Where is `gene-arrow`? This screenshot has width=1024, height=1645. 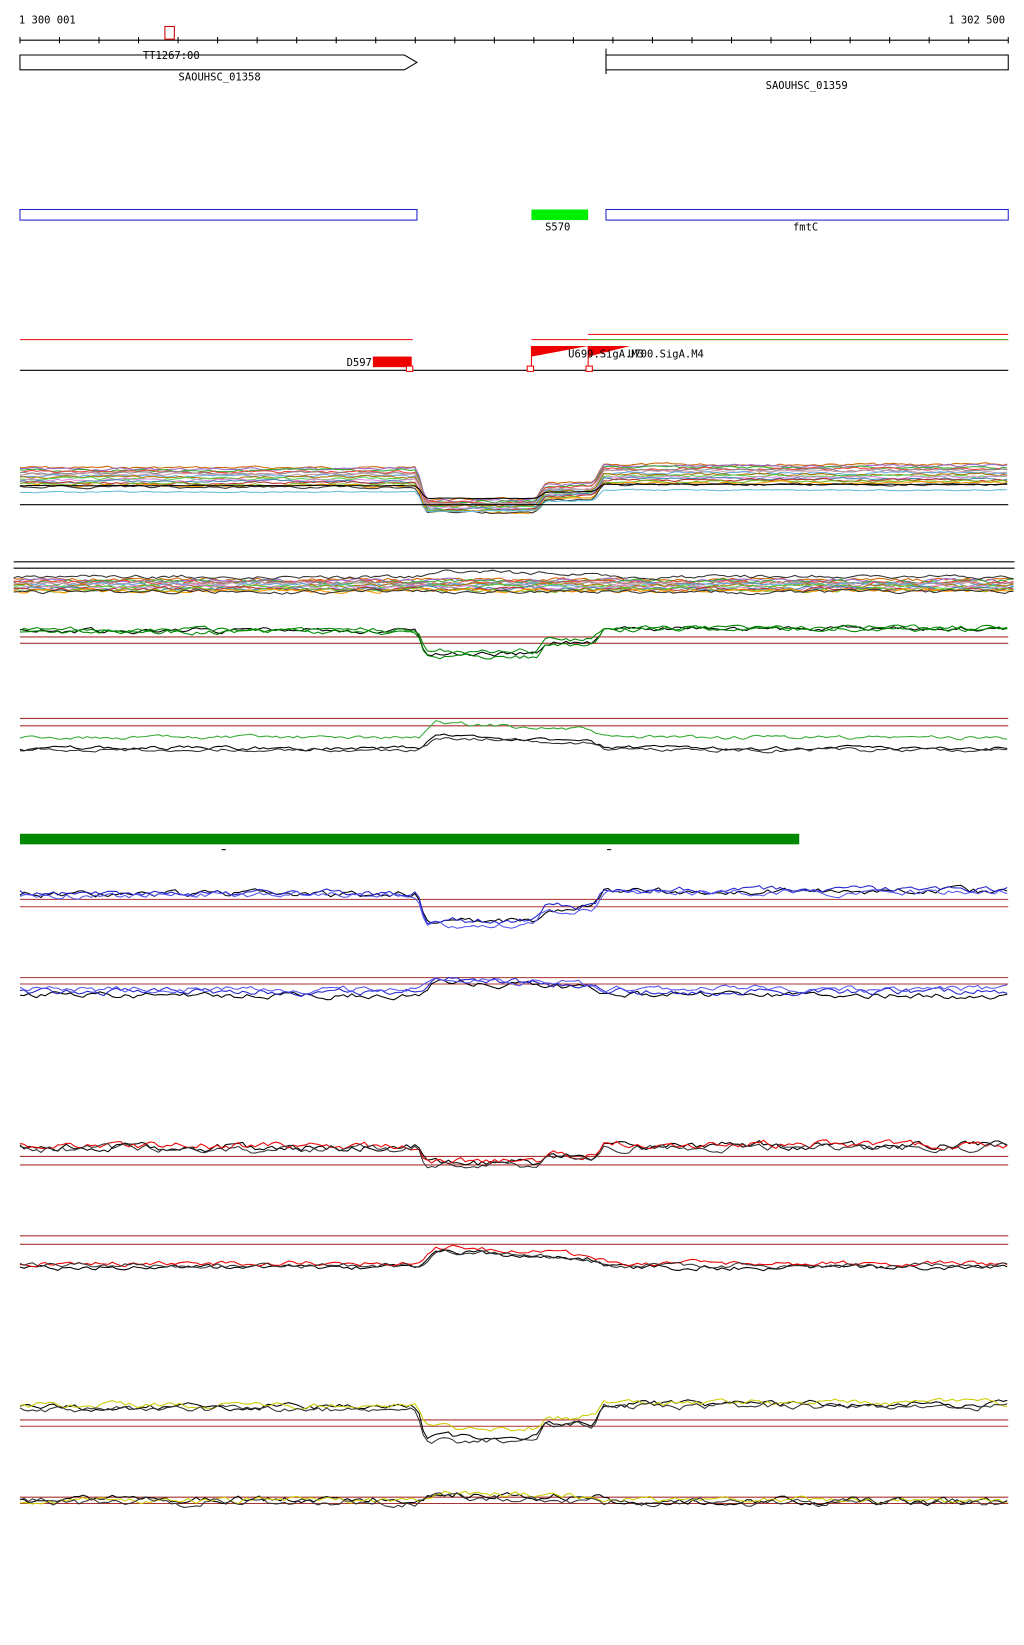
gene-arrow is located at coordinates (218, 62).